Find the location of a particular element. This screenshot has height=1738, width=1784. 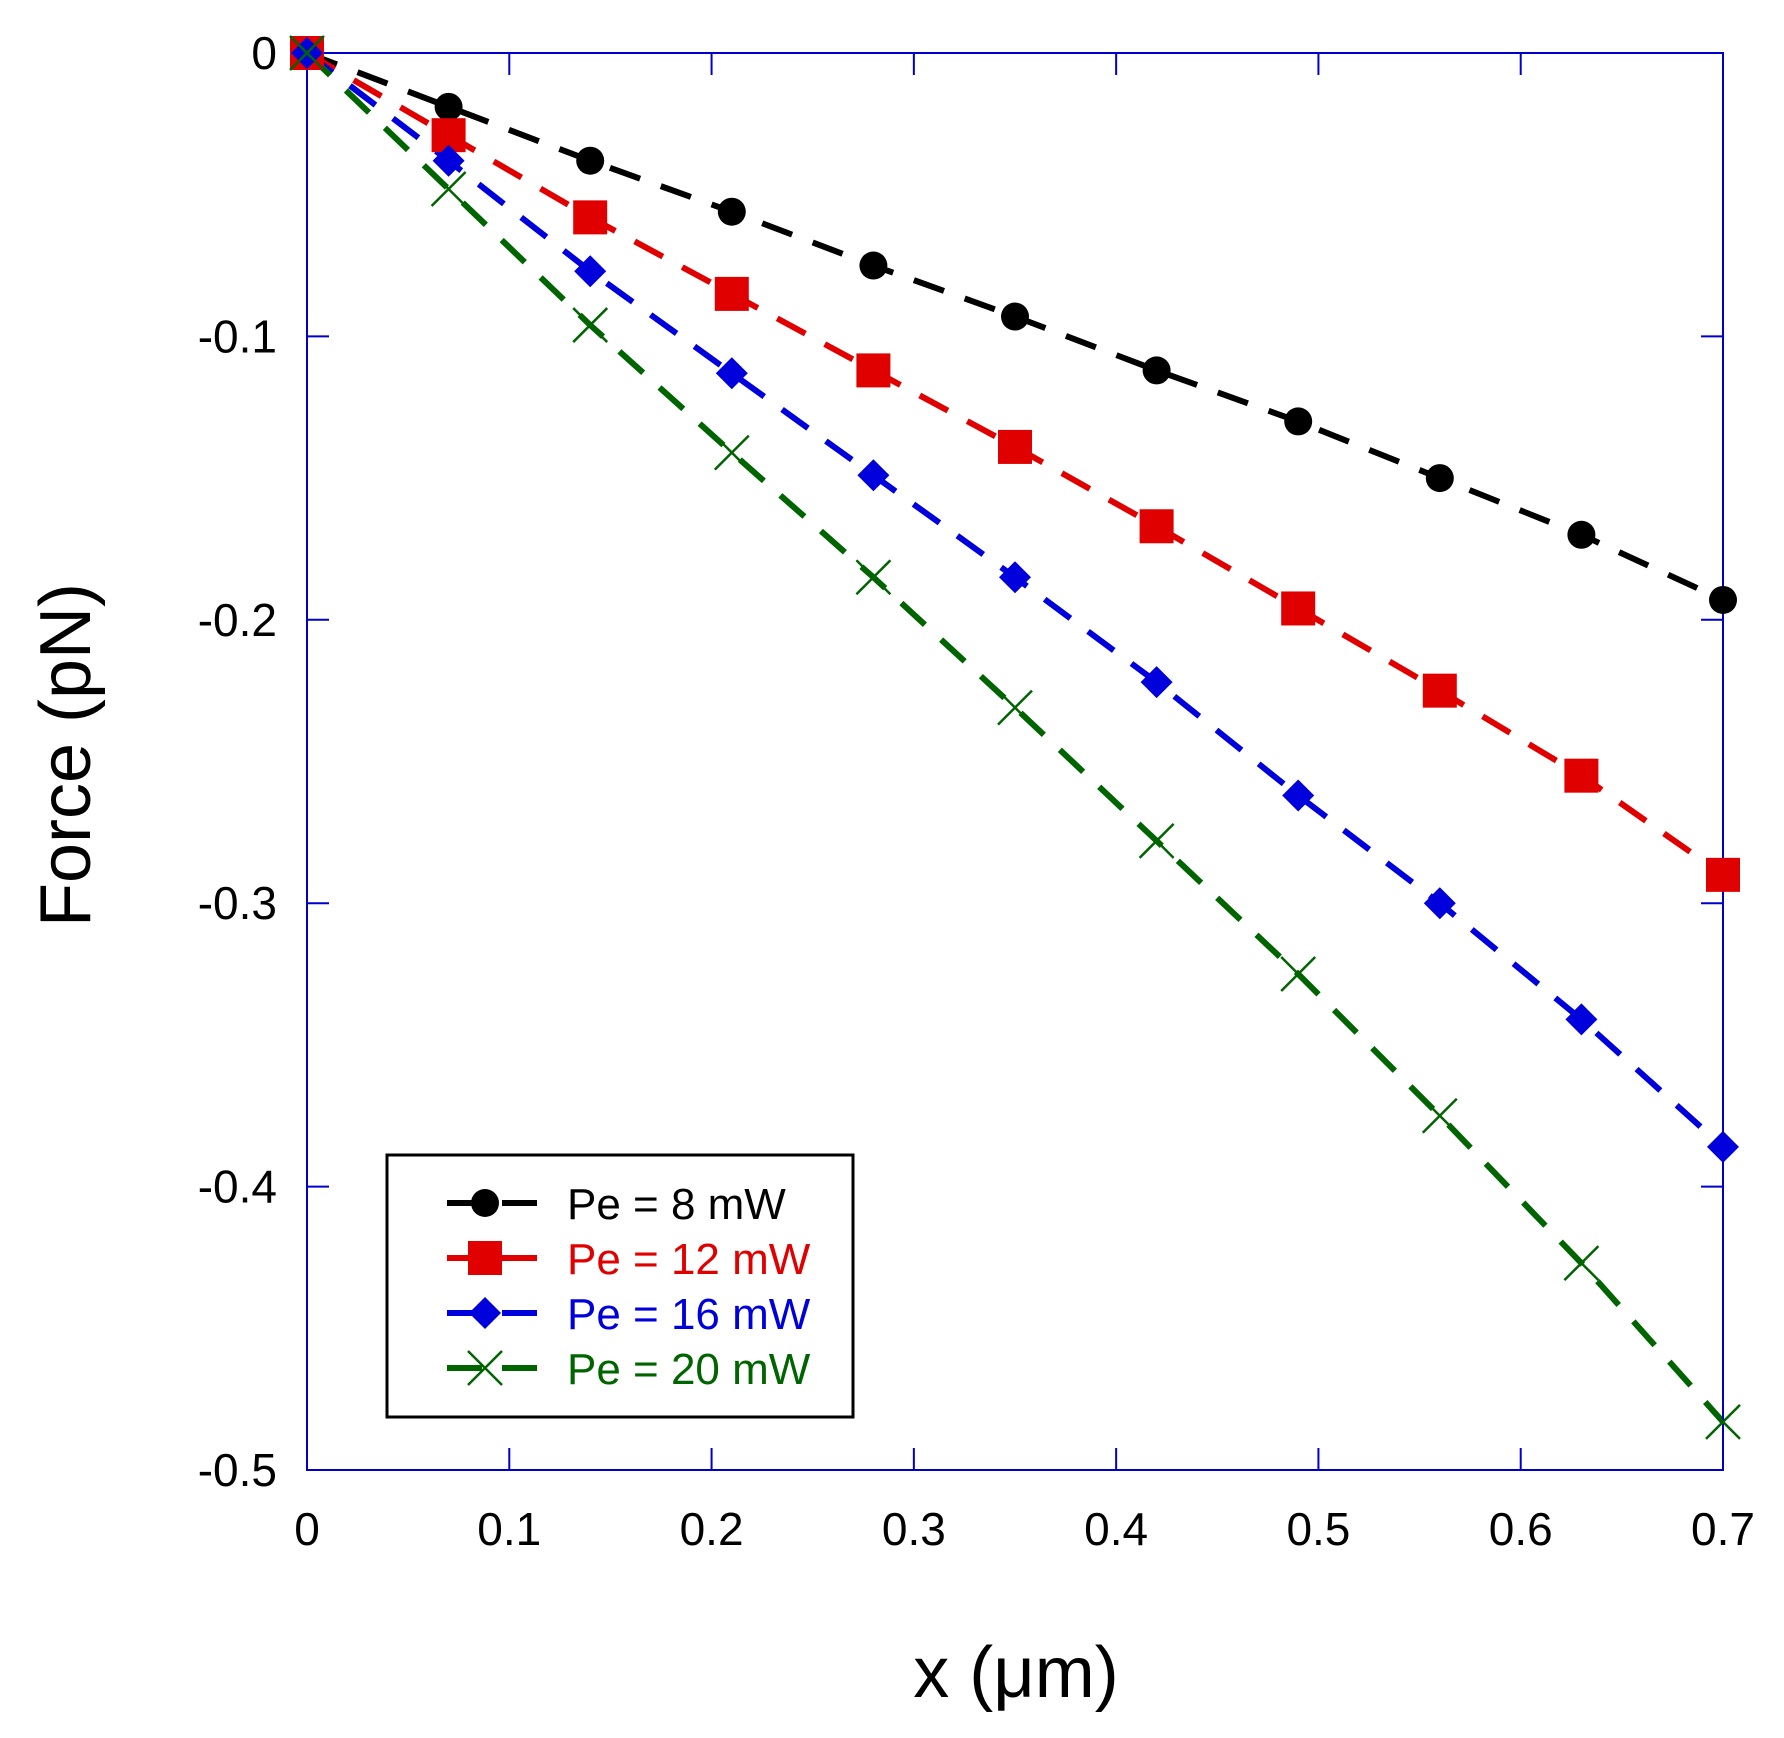

y-tick-label: 0 is located at coordinates (264, 53).